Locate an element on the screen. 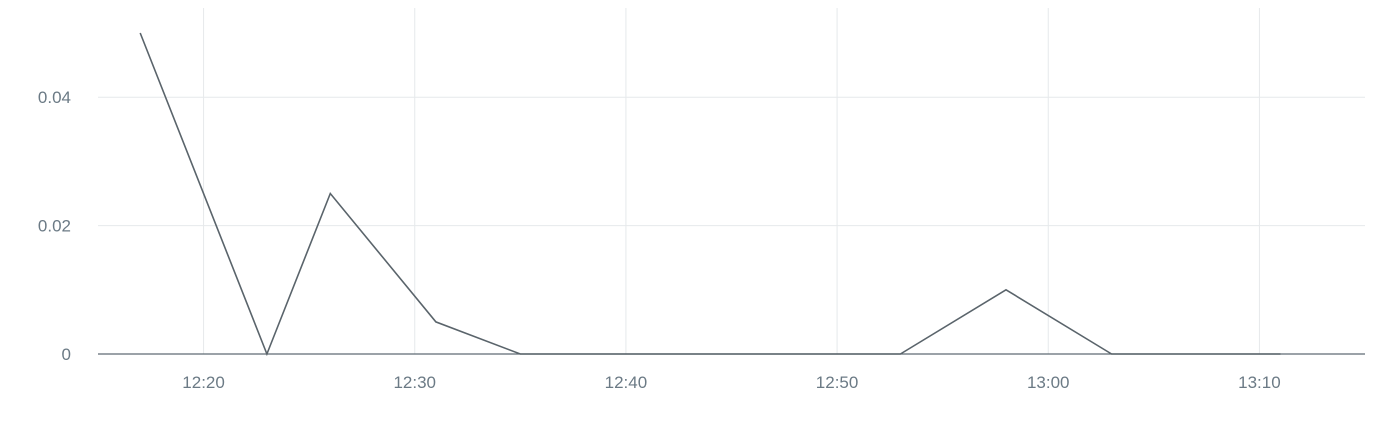 This screenshot has width=1400, height=422. x-tick-label: 12:50 is located at coordinates (837, 382).